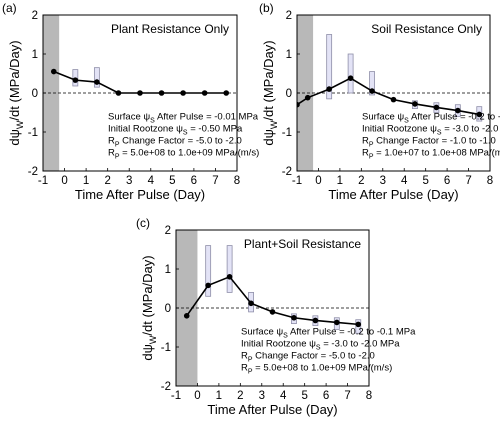 Image resolution: width=500 pixels, height=426 pixels. What do you see at coordinates (143, 223) in the screenshot?
I see `panel-label: (c)` at bounding box center [143, 223].